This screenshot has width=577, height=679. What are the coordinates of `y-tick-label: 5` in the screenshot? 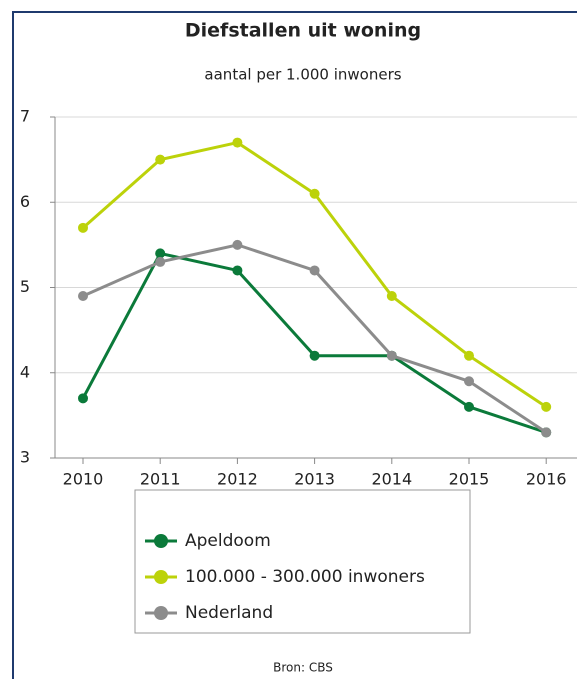 It's located at (25, 286).